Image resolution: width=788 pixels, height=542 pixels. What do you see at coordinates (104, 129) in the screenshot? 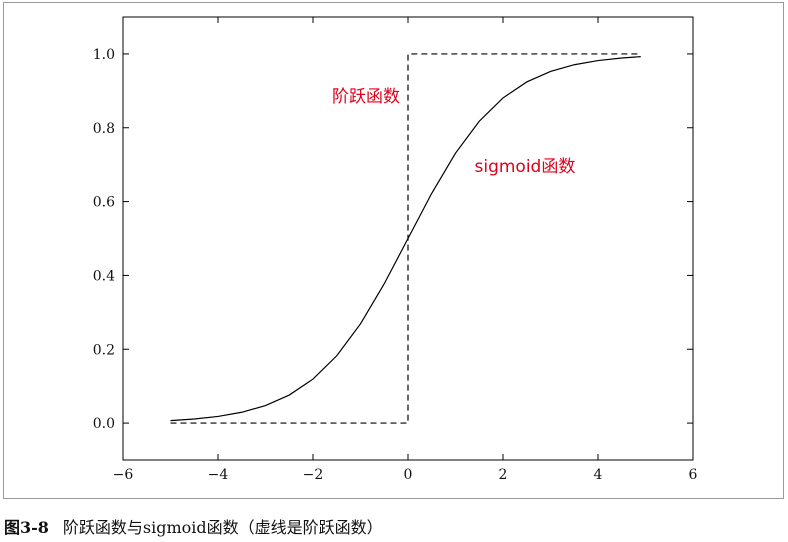
I see `y-tick-label: 0.8` at bounding box center [104, 129].